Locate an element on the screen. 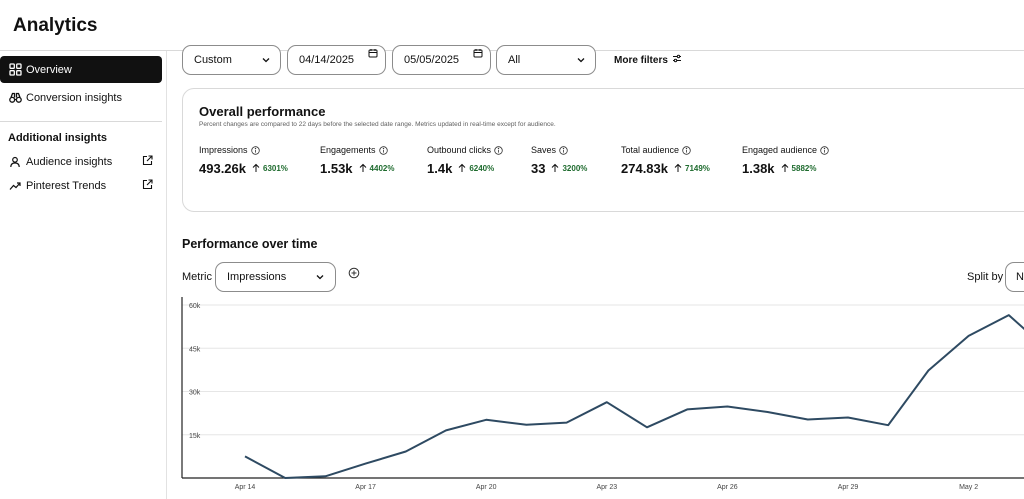 Image resolution: width=1024 pixels, height=499 pixels. sidebar-item-overview: Overview is located at coordinates (81, 69).